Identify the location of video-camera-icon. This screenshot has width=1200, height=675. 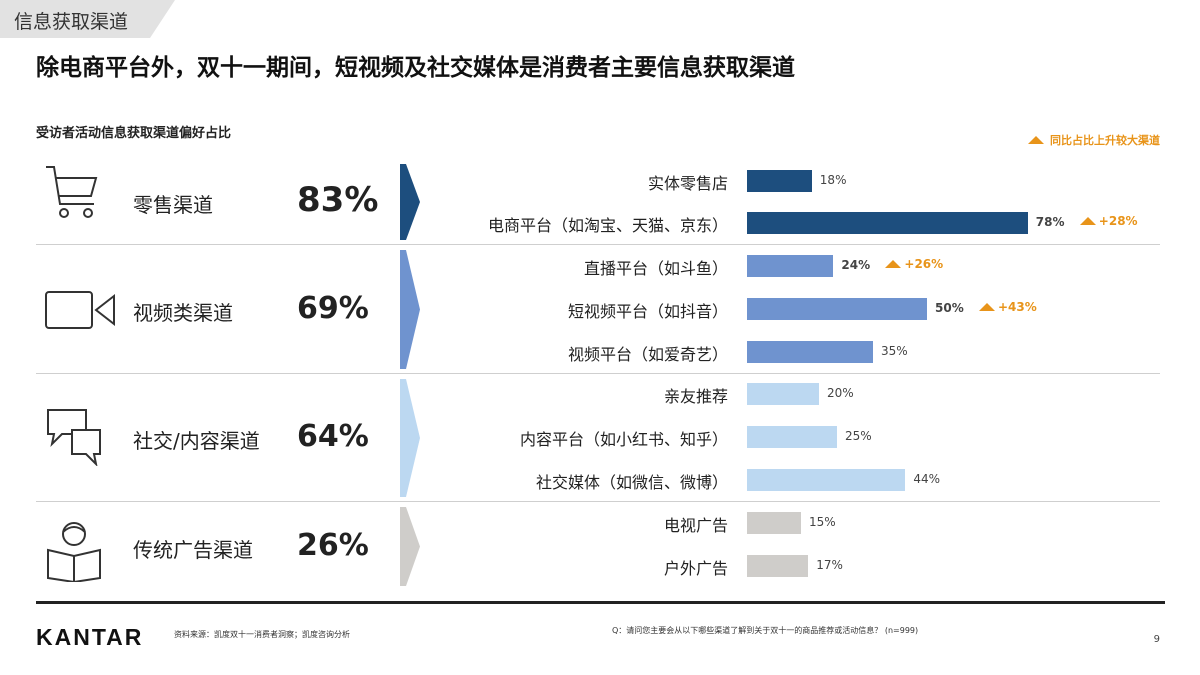
(80, 310).